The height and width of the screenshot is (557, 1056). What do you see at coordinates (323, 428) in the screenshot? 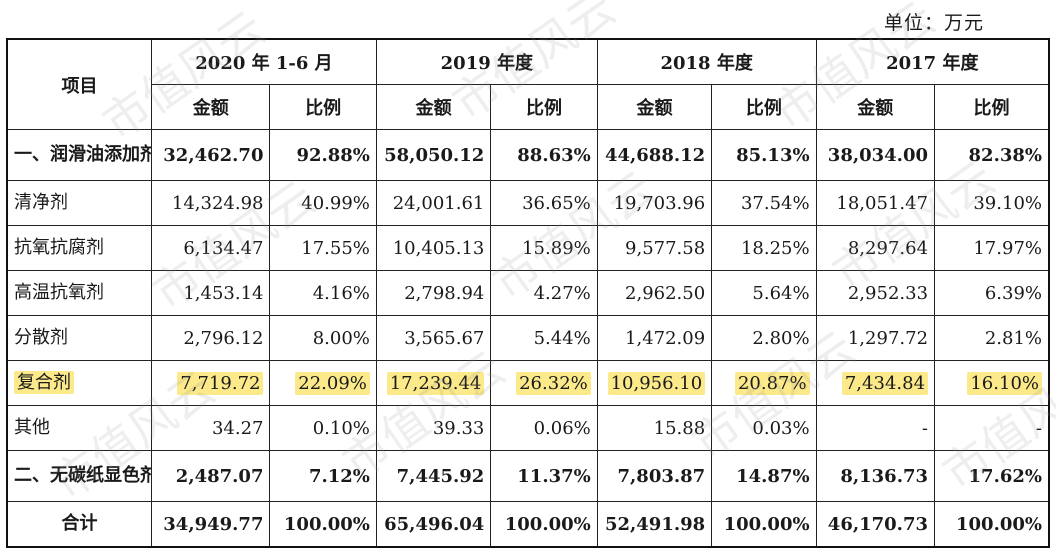
I see `ratio-cell: 0.10%` at bounding box center [323, 428].